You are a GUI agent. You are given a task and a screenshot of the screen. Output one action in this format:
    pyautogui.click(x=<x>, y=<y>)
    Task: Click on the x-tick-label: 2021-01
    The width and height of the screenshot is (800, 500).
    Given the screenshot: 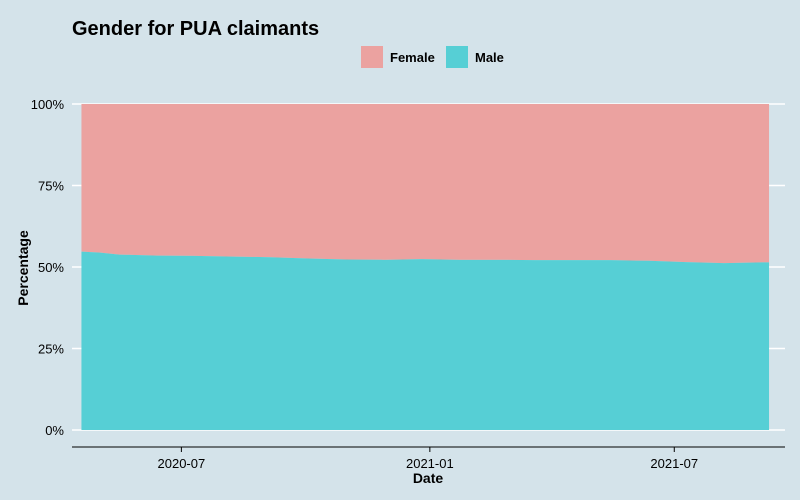 What is the action you would take?
    pyautogui.click(x=430, y=463)
    